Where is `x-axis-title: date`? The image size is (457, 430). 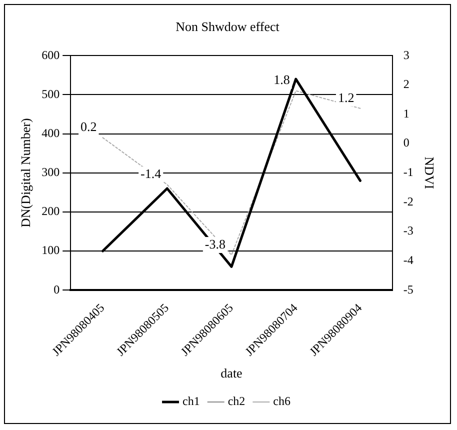 x-axis-title: date is located at coordinates (231, 373).